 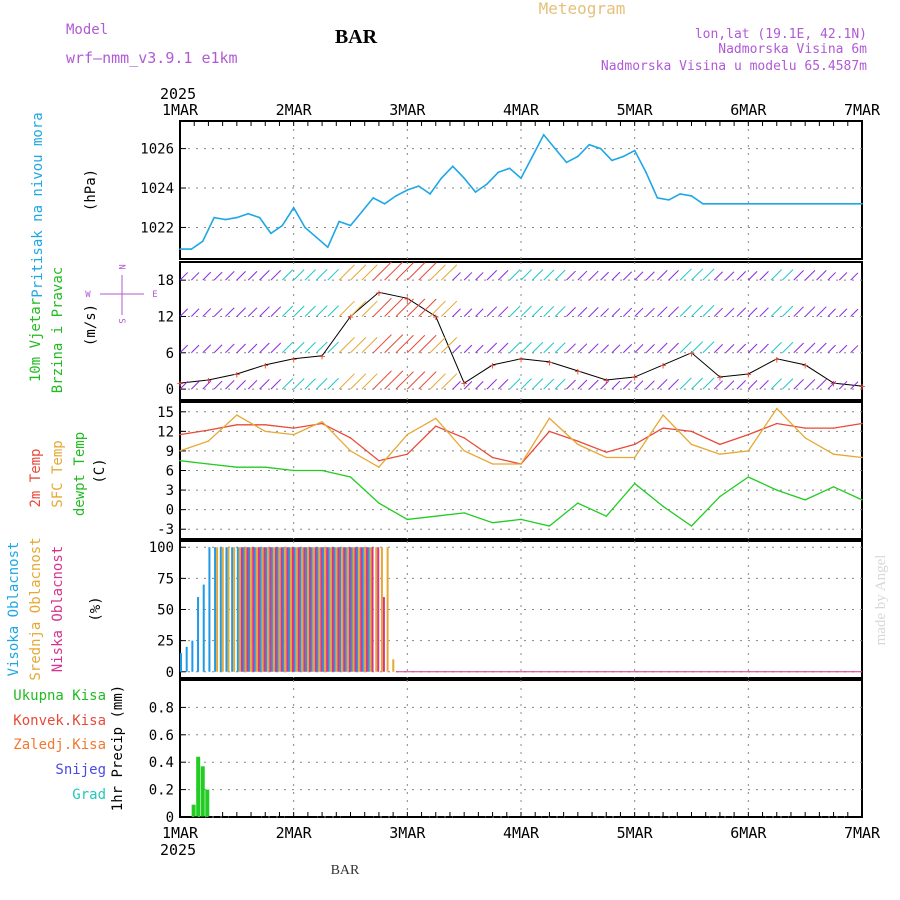 What do you see at coordinates (59, 696) in the screenshot?
I see `precip-total-label: Ukupna Kisa` at bounding box center [59, 696].